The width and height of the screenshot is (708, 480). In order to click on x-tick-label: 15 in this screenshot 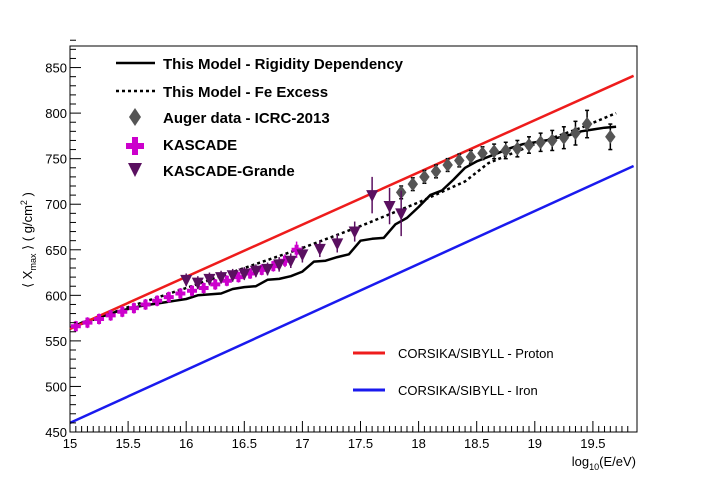, I will do `click(70, 443)`.